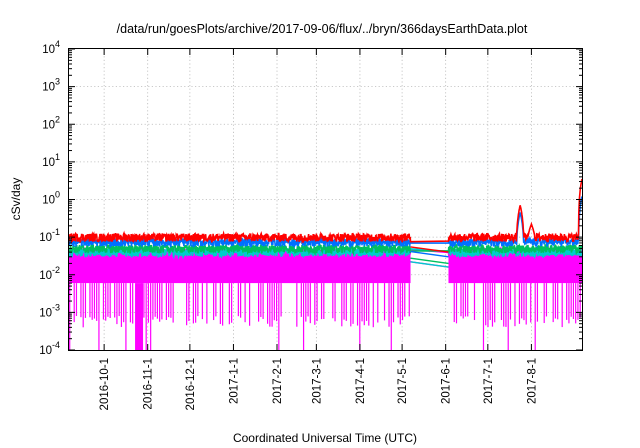 The image size is (640, 448). Describe the element at coordinates (447, 381) in the screenshot. I see `x-tick-label: 2017-6-1` at that location.